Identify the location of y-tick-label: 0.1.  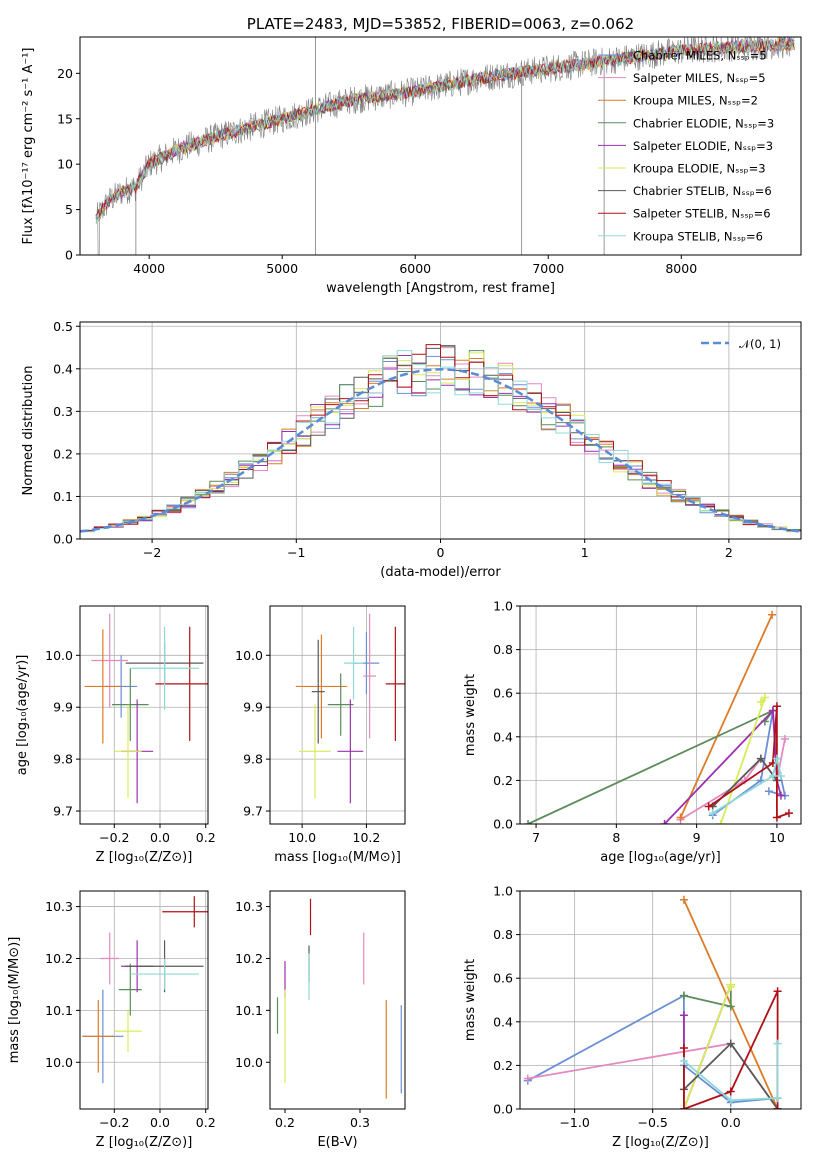
(63, 496).